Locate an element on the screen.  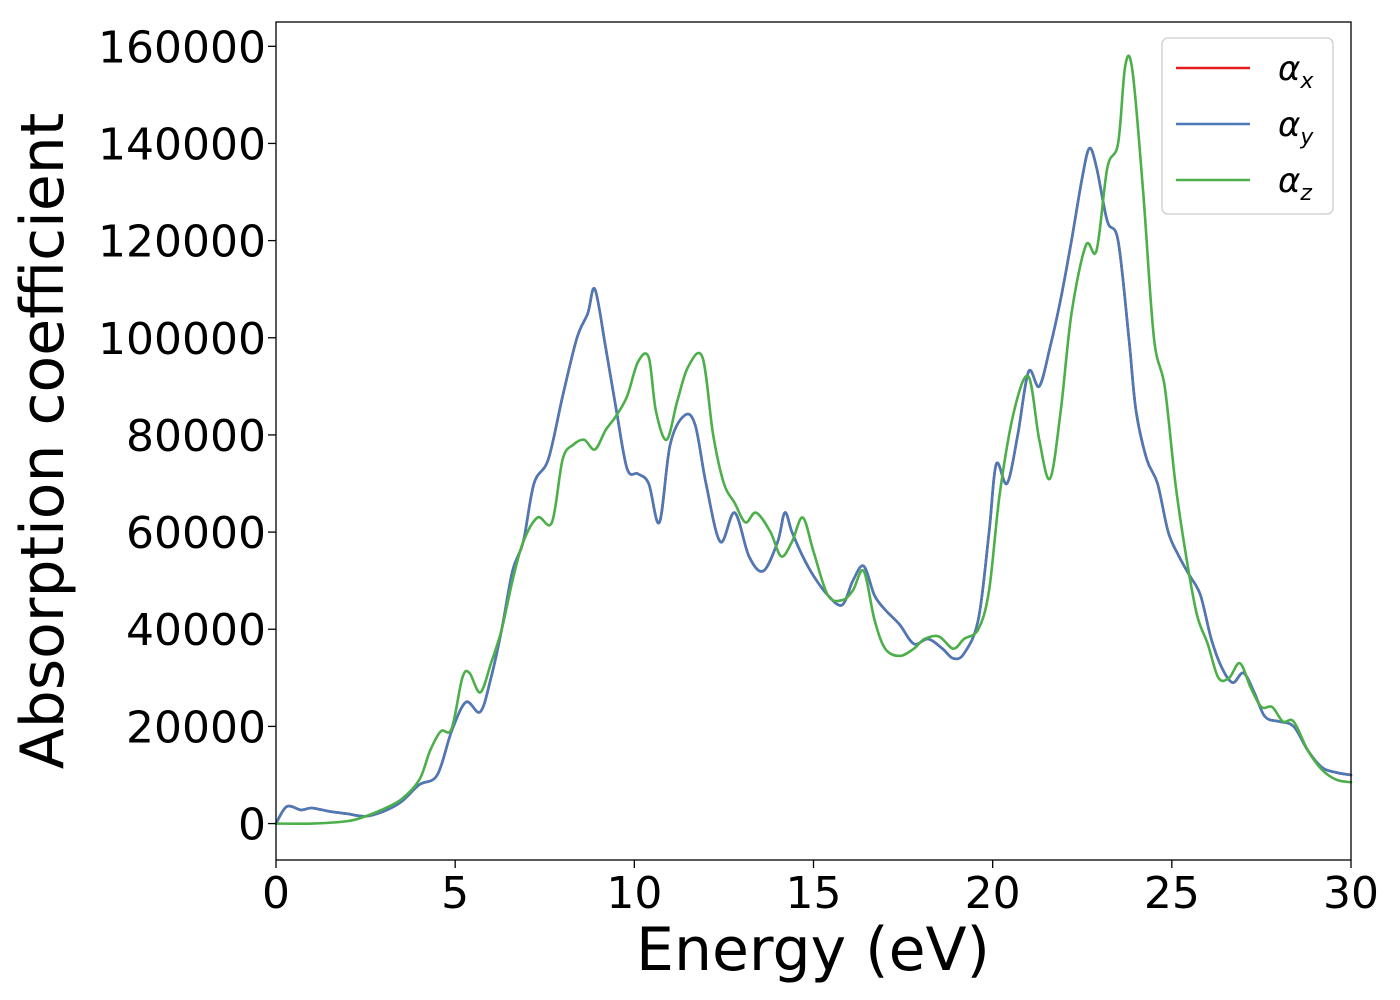
x-tick-label: 30 is located at coordinates (1351, 893).